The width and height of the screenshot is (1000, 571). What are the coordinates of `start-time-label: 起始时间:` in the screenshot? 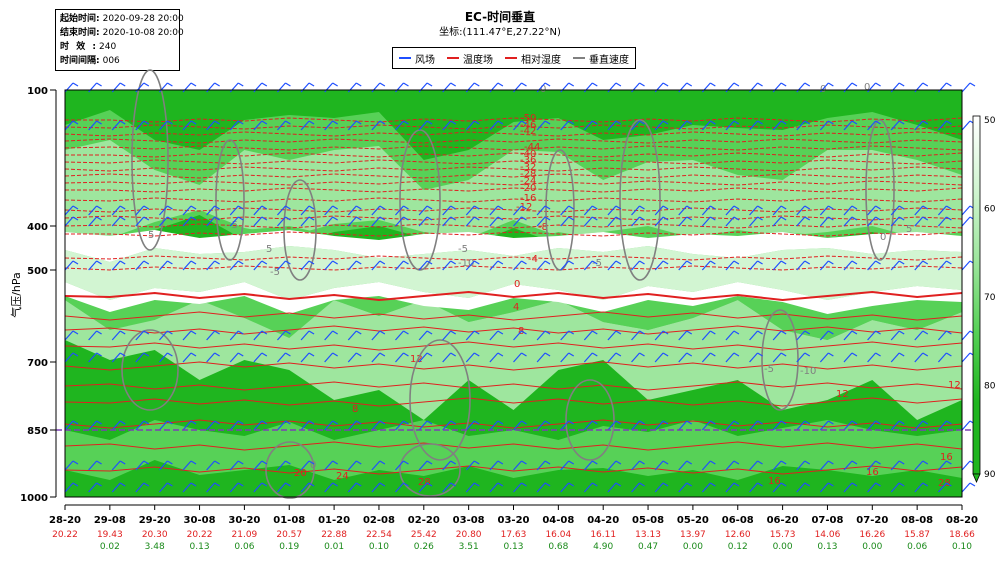 It's located at (80, 19).